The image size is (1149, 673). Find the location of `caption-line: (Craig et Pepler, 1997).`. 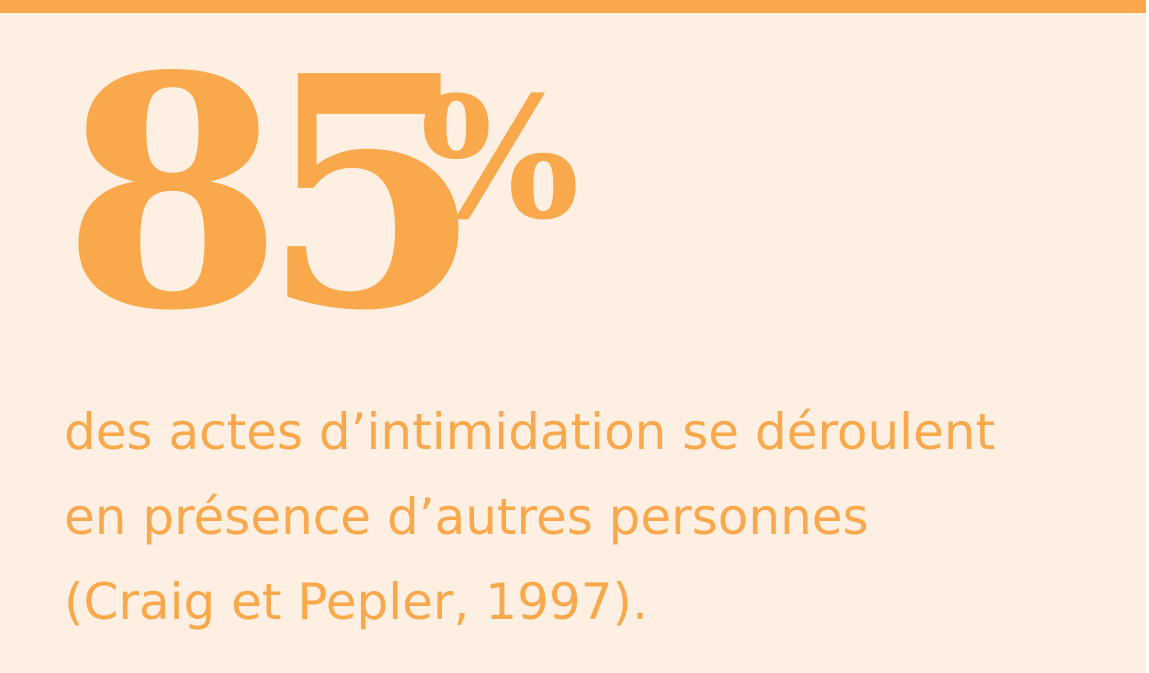

caption-line: (Craig et Pepler, 1997). is located at coordinates (356, 602).